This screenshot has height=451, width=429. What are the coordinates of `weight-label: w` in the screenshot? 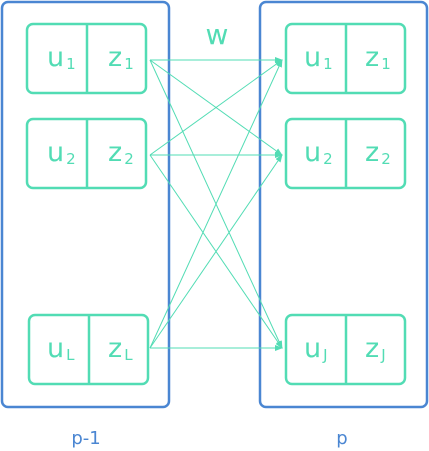 It's located at (217, 34).